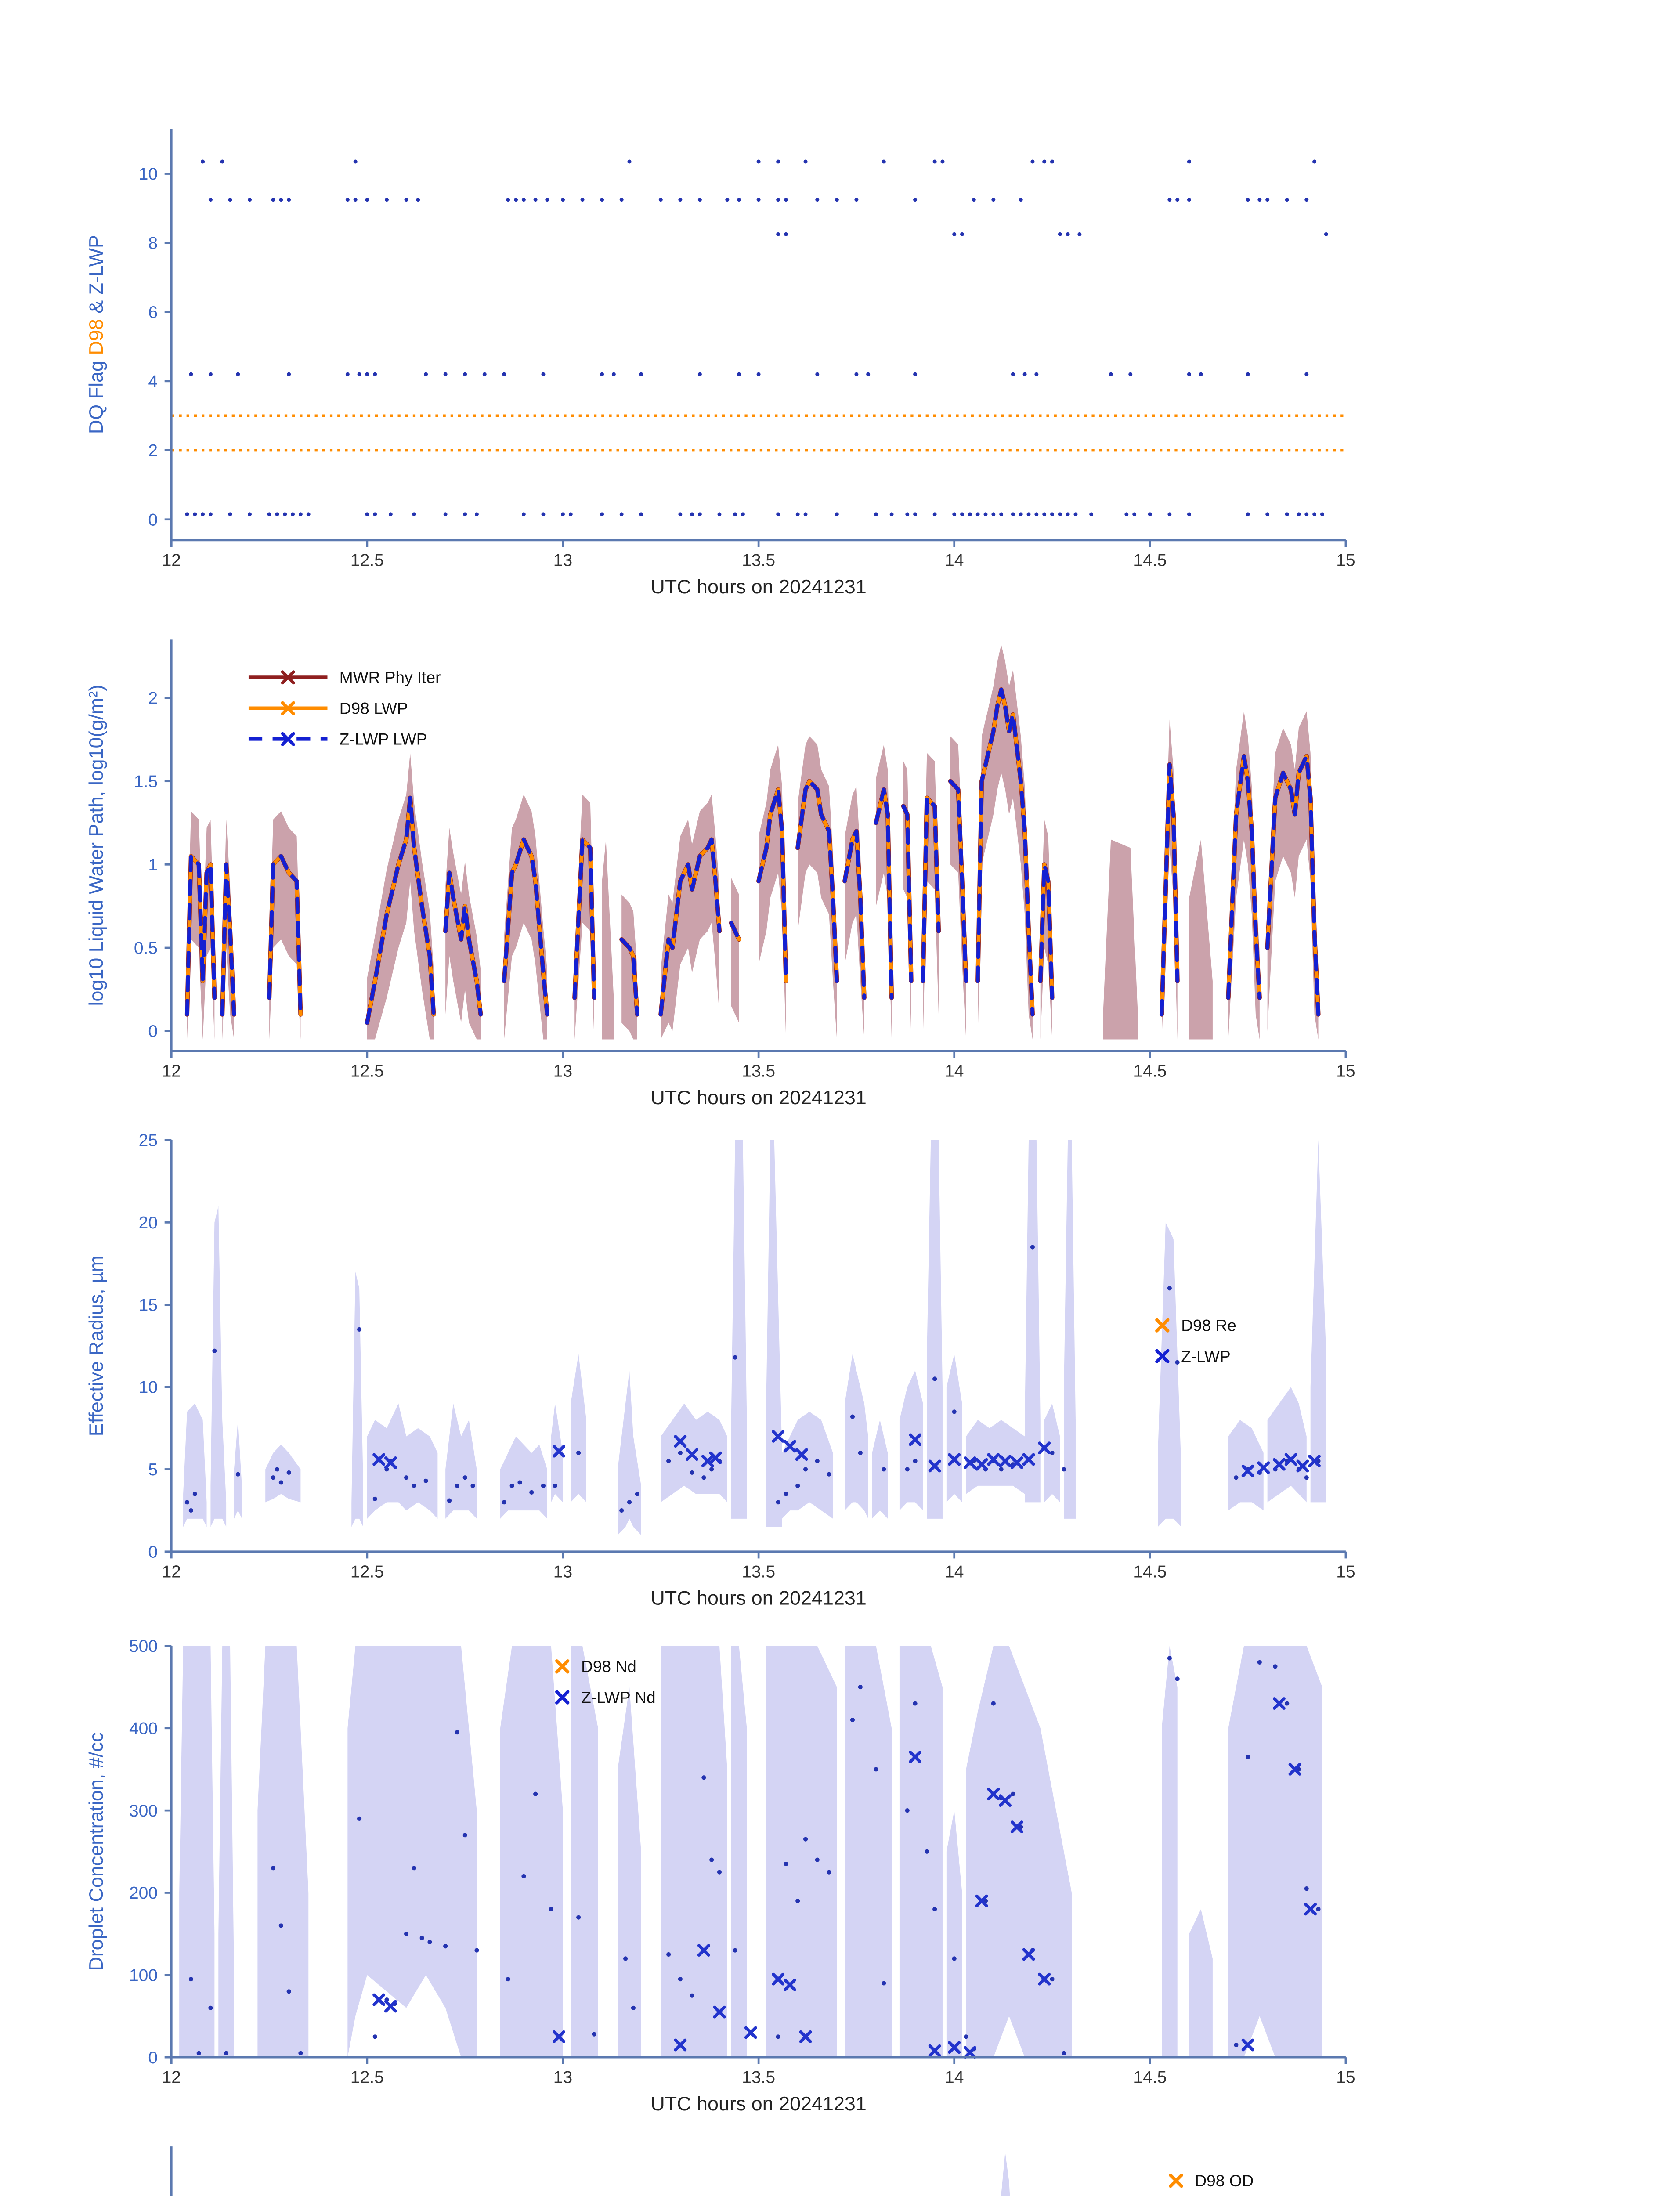 The image size is (1680, 2196). I want to click on x-tick-label: 12.5, so click(367, 1571).